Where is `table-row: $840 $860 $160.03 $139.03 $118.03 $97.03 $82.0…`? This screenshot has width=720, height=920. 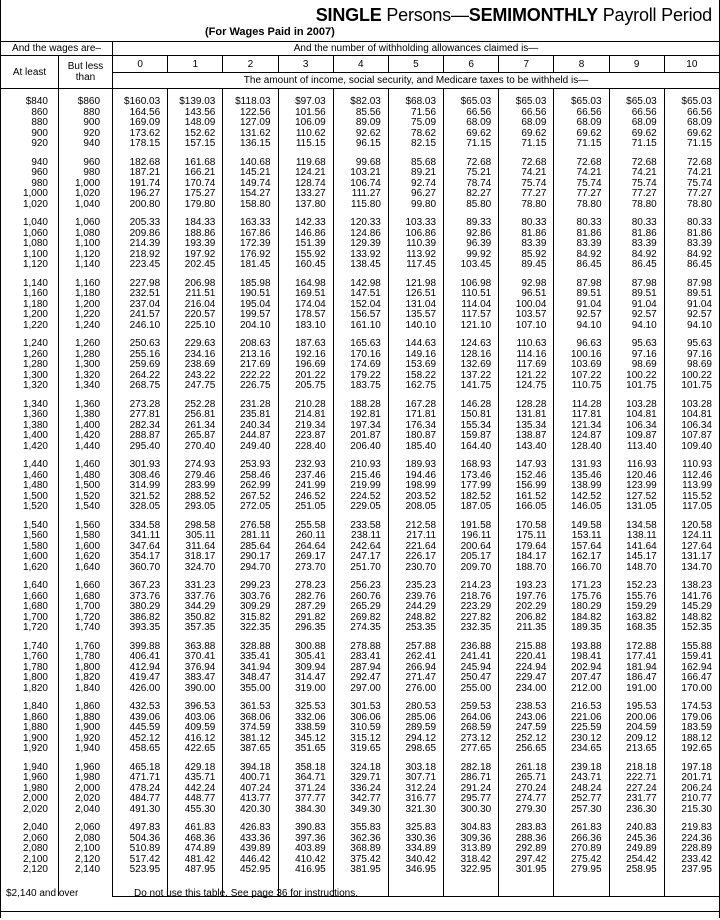 table-row: $840 $860 $160.03 $139.03 $118.03 $97.03 $82.0… is located at coordinates (360, 102).